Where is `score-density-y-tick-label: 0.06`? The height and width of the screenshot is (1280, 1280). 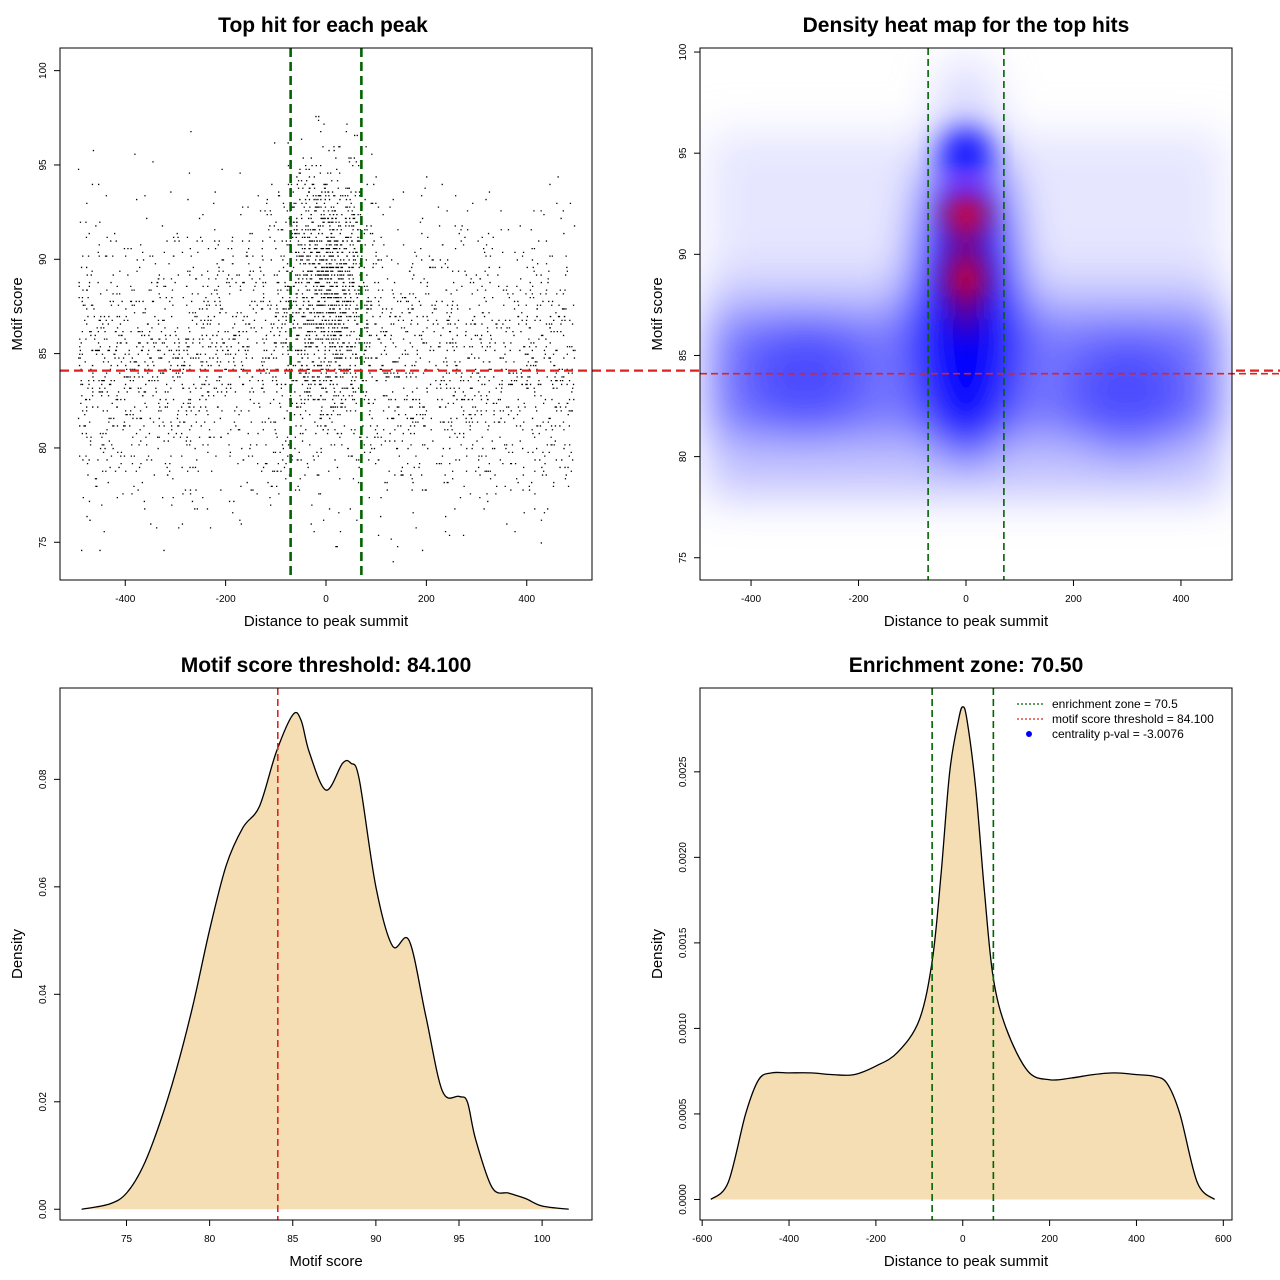
score-density-y-tick-label: 0.06 is located at coordinates (43, 887).